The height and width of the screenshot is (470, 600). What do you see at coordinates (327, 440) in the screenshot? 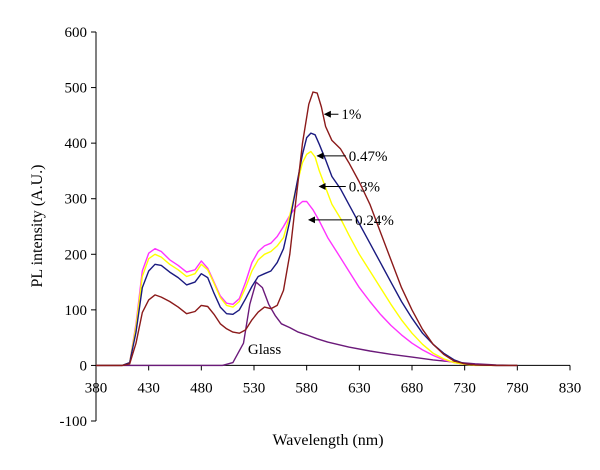
I see `x-axis-title: Wavelength (nm)` at bounding box center [327, 440].